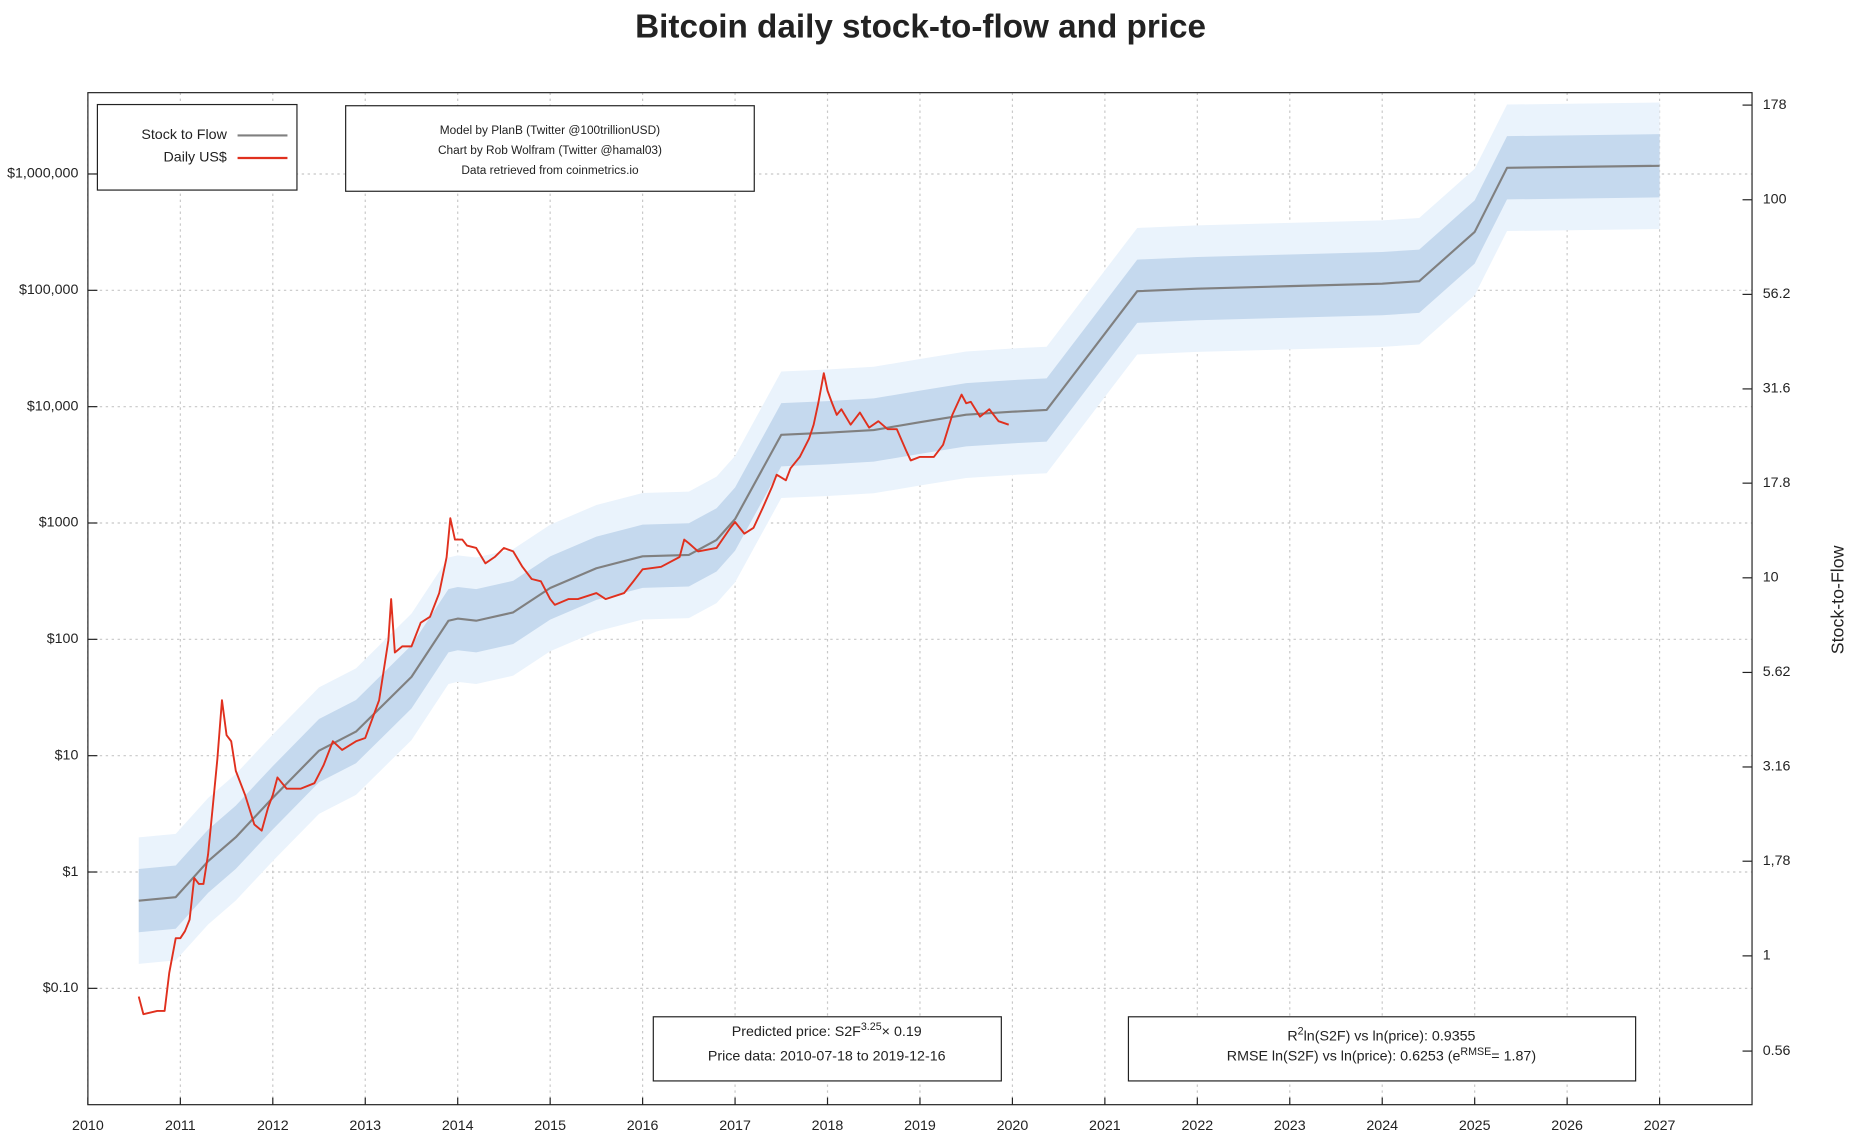  What do you see at coordinates (1777, 861) in the screenshot?
I see `y2-tick-label: 1,78` at bounding box center [1777, 861].